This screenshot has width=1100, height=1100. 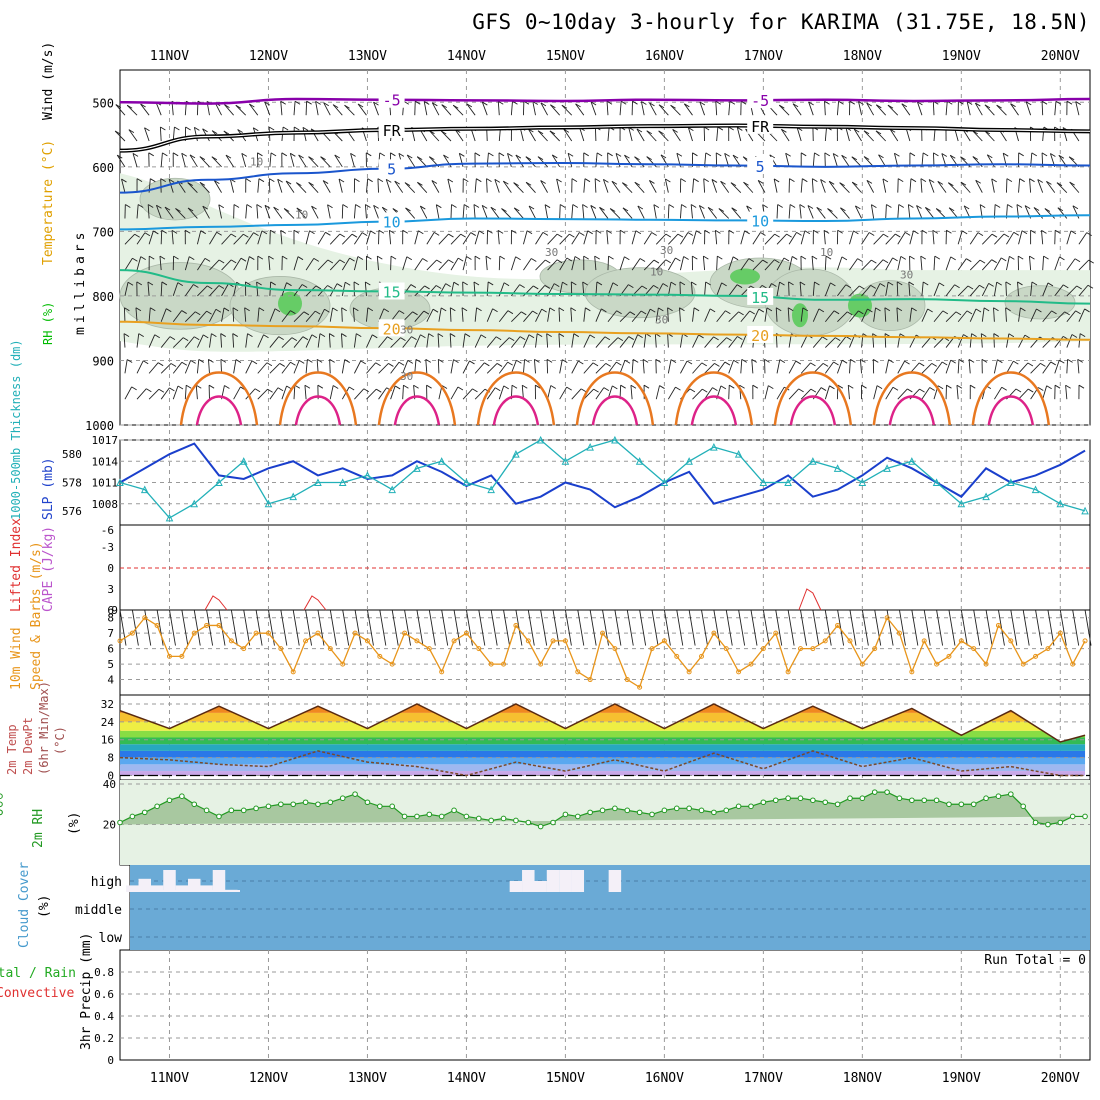 What do you see at coordinates (516, 886) in the screenshot?
I see `cloud-high-bar` at bounding box center [516, 886].